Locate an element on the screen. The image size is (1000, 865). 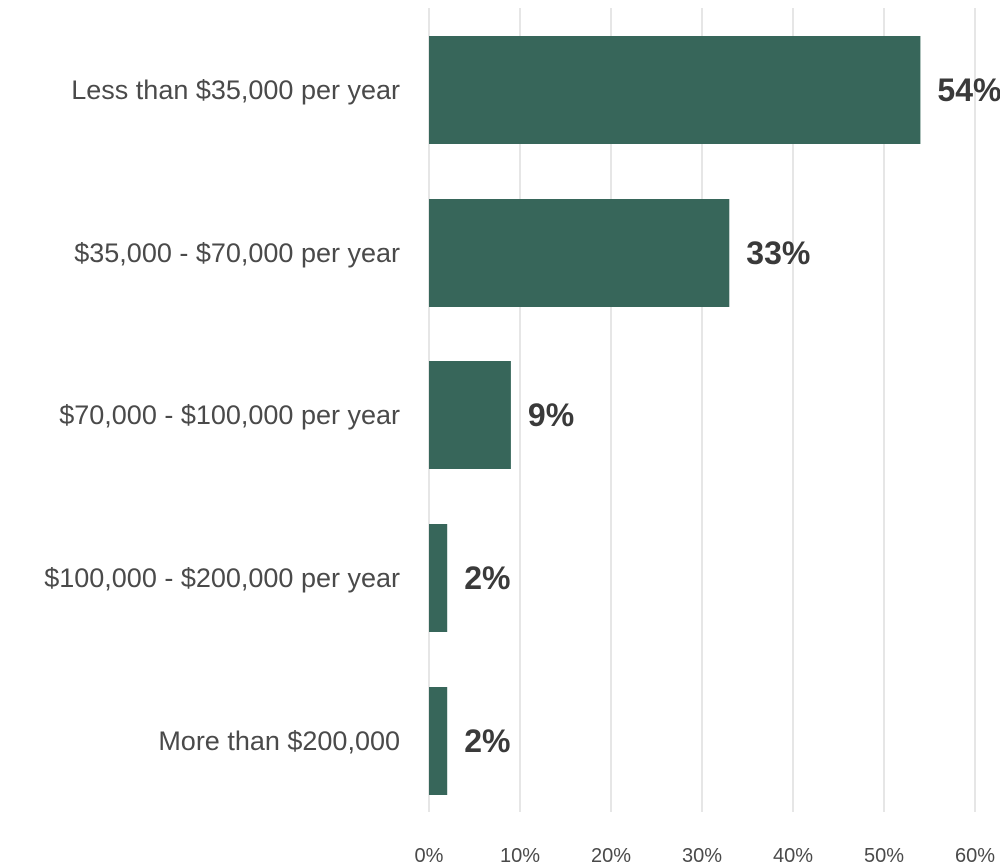
x-tick-label: 10% is located at coordinates (520, 855).